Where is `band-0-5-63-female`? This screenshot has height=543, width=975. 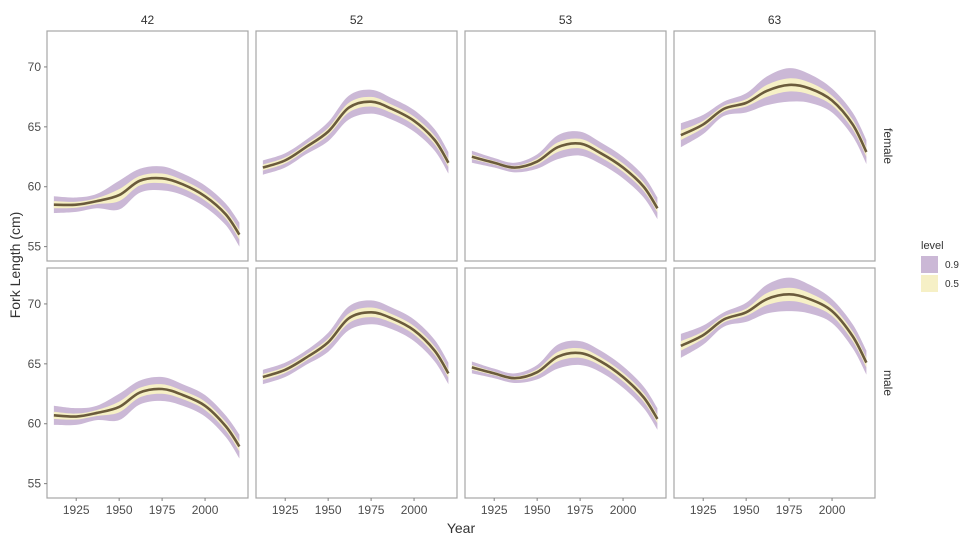 band-0-5-63-female is located at coordinates (773, 117).